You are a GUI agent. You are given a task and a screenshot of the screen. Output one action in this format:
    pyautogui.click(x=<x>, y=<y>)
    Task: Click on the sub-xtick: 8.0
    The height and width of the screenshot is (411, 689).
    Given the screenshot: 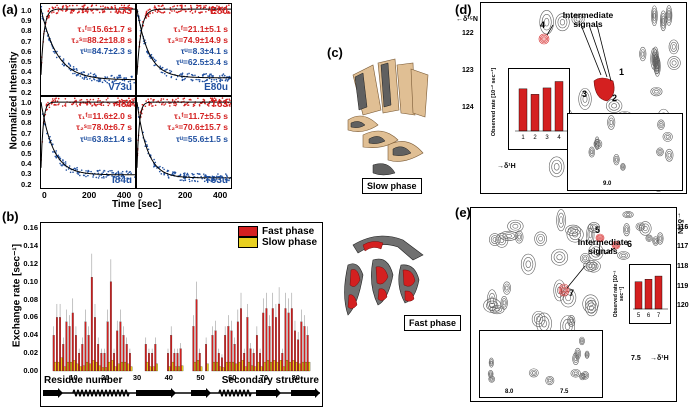 What is the action you would take?
    pyautogui.click(x=509, y=392)
    